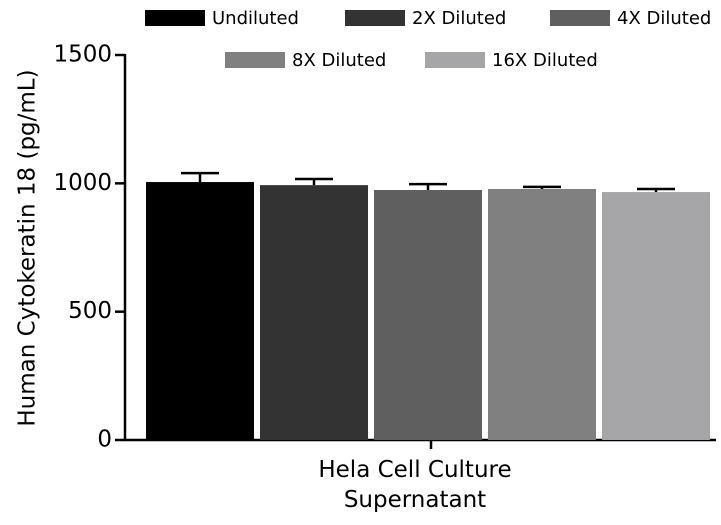 The image size is (721, 525). Describe the element at coordinates (339, 60) in the screenshot. I see `legend-label: 8X Diluted` at that location.